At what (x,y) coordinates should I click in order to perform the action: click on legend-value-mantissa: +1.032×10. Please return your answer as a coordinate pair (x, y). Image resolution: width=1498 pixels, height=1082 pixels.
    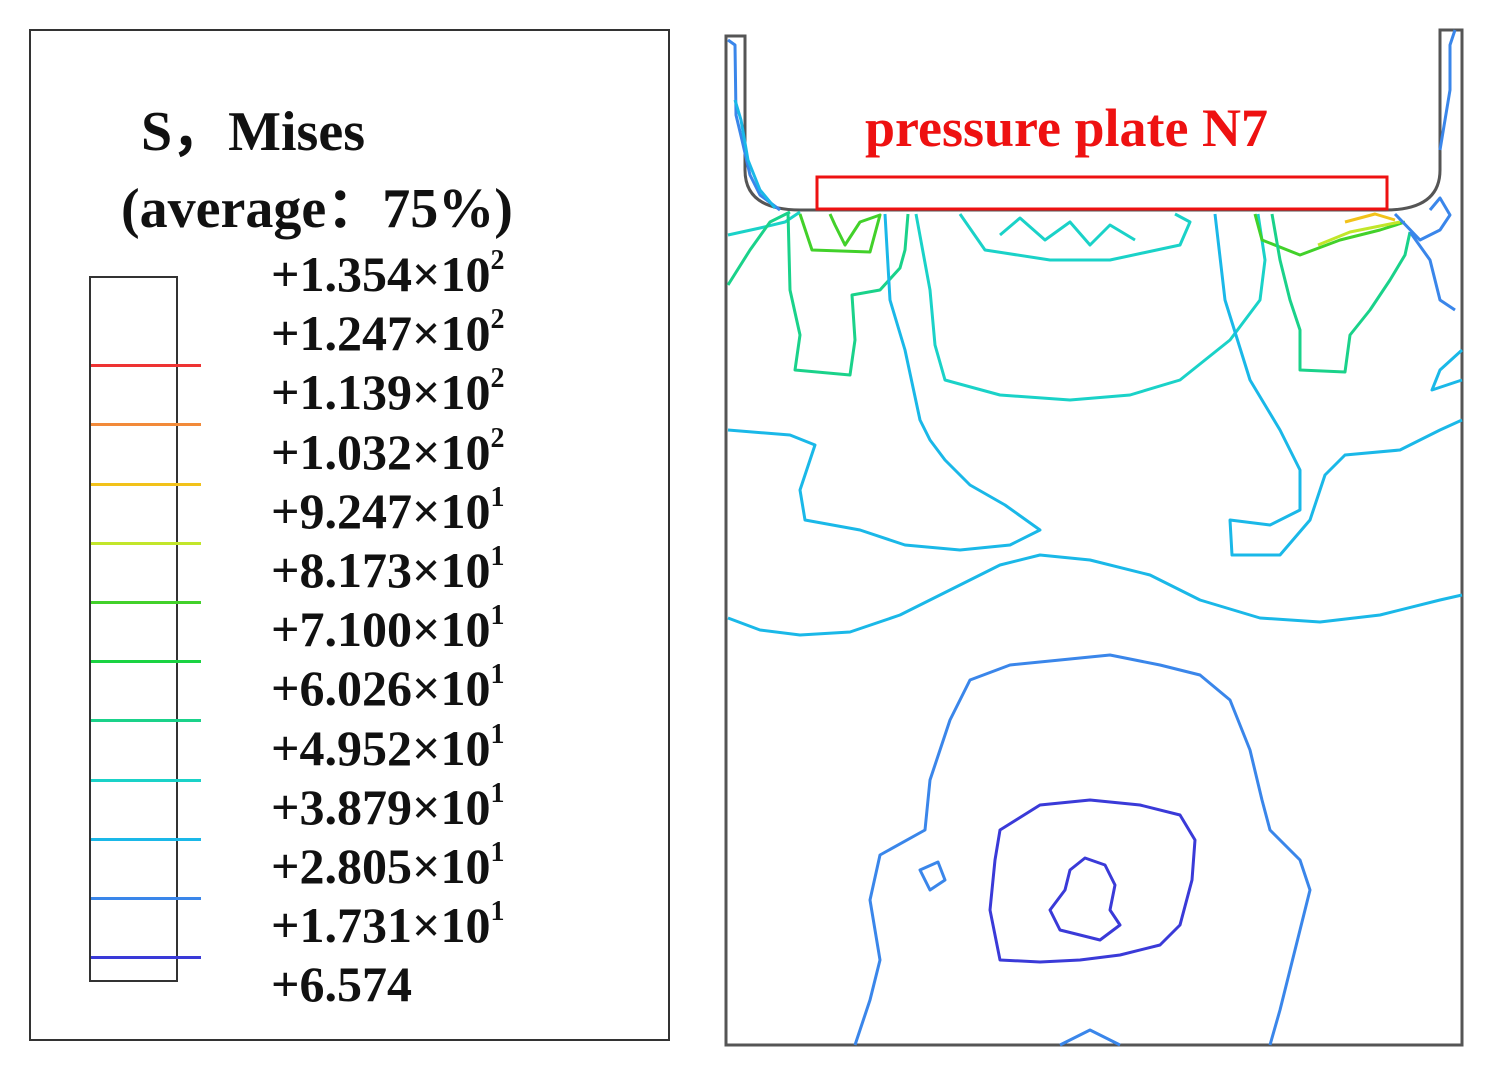
    Looking at the image, I should click on (381, 451).